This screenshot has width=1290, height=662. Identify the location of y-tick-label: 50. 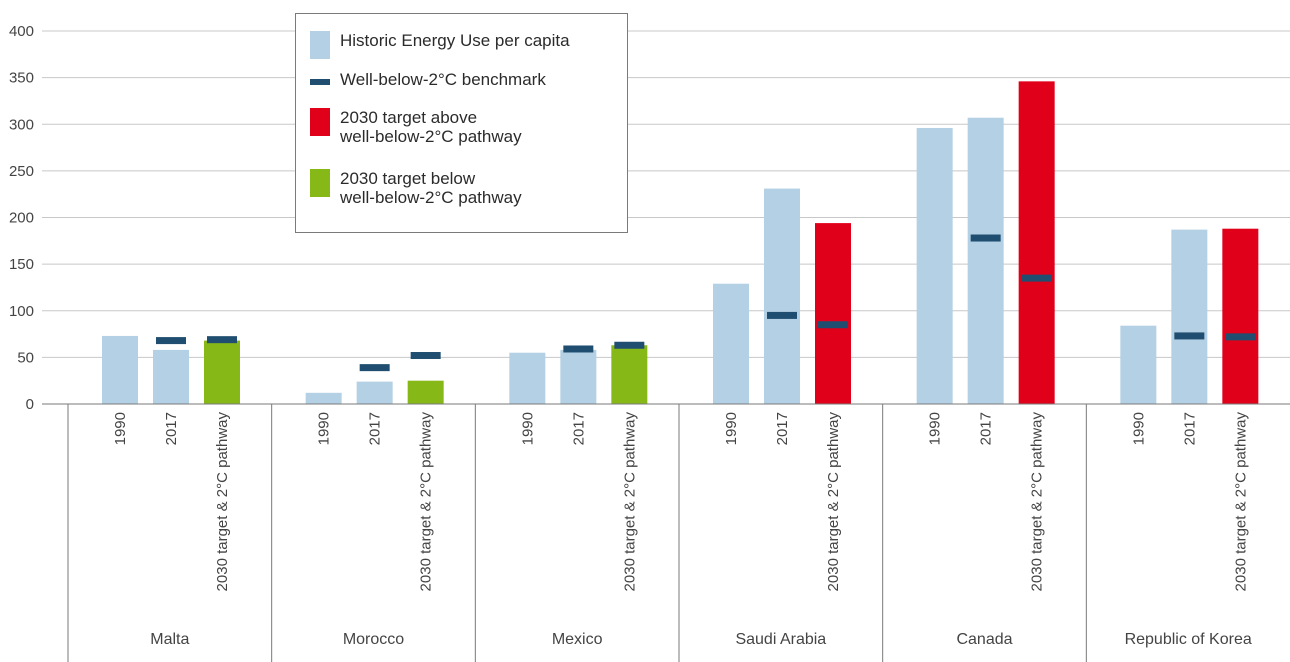
(25, 357).